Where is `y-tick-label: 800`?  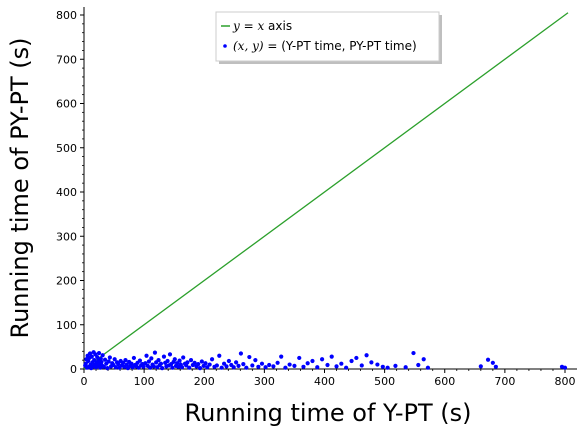
y-tick-label: 800 is located at coordinates (66, 15).